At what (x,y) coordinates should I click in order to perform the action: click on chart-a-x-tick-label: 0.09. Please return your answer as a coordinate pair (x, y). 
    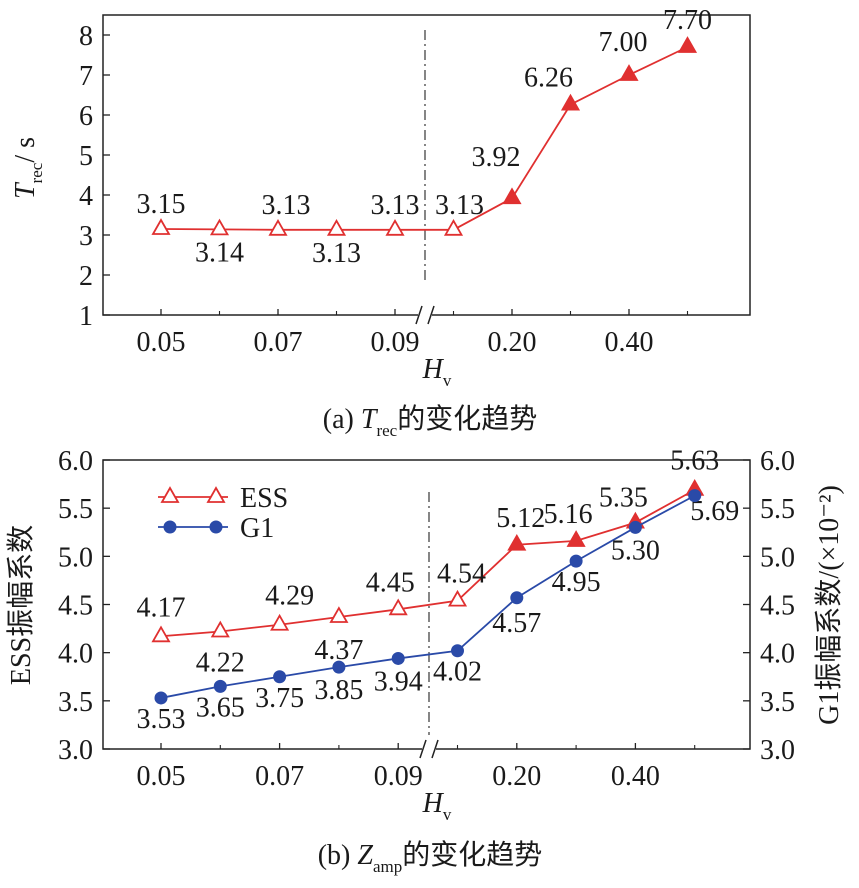
    Looking at the image, I should click on (395, 342).